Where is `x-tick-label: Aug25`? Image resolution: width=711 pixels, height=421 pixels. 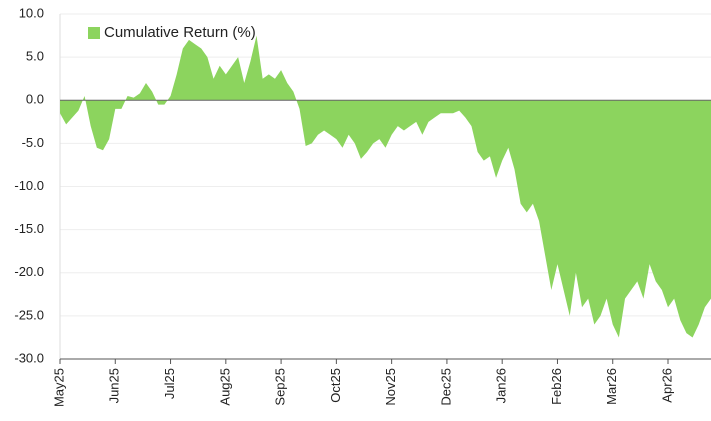
x-tick-label: Aug25 is located at coordinates (224, 387).